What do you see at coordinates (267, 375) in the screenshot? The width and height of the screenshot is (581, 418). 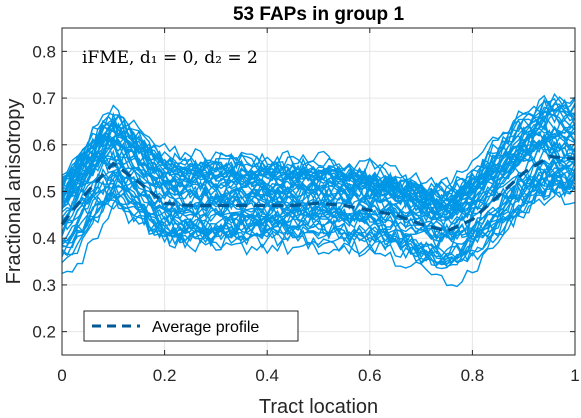 I see `x-tick-label: 0.4` at bounding box center [267, 375].